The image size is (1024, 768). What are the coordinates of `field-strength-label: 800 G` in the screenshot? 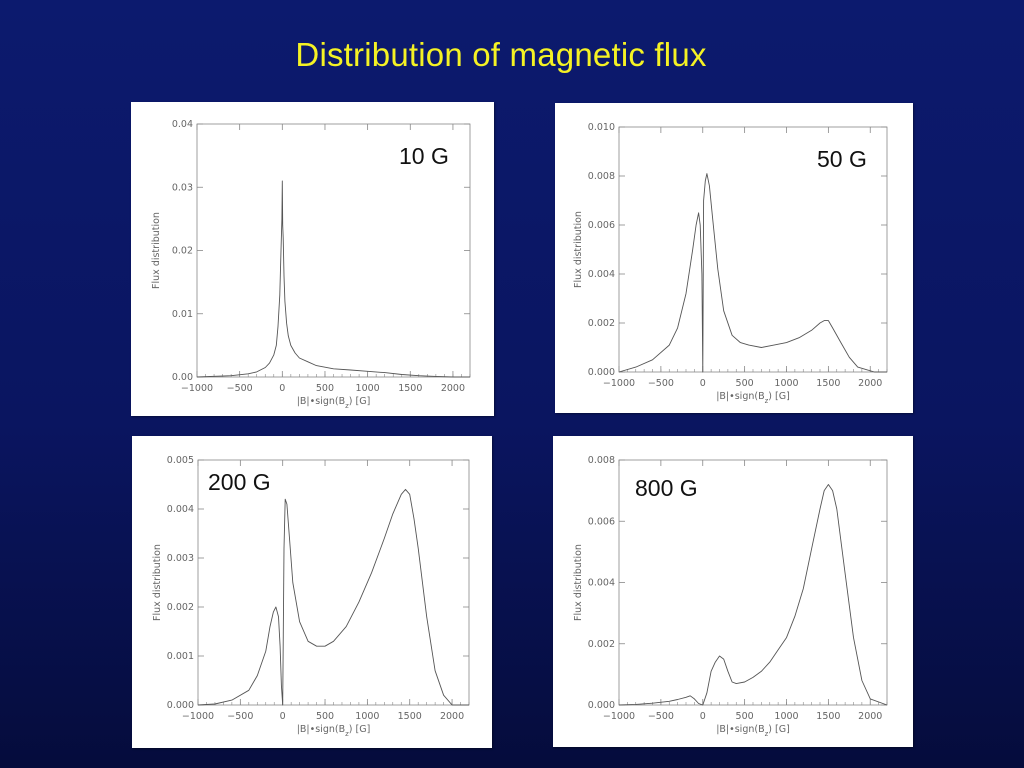 It's located at (666, 488).